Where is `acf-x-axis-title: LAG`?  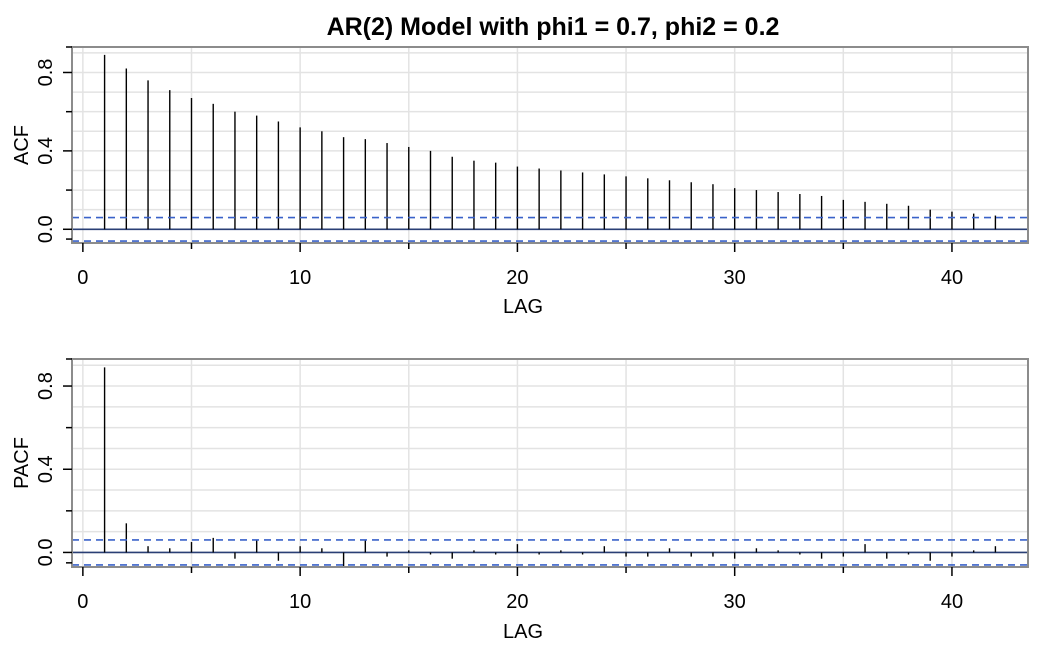
acf-x-axis-title: LAG is located at coordinates (523, 307).